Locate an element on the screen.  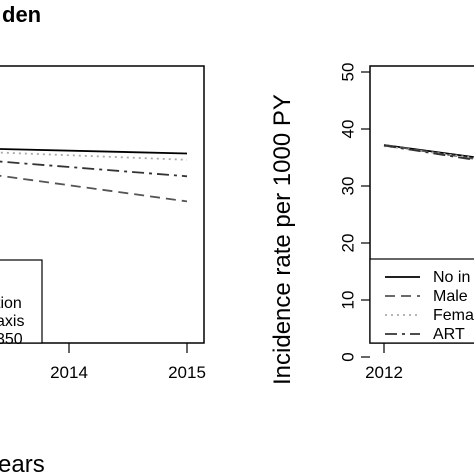
right-x-ticks: 2012 is located at coordinates (384, 362).